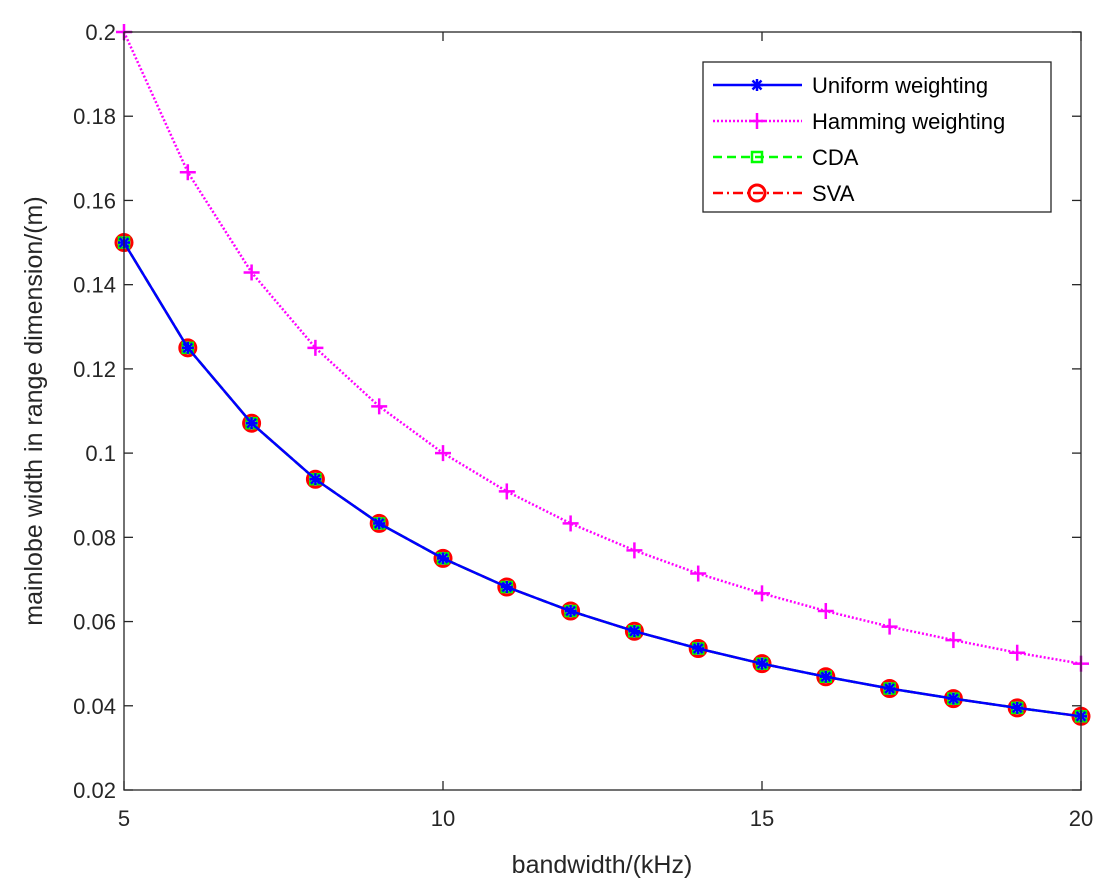 The image size is (1108, 890). Describe the element at coordinates (100, 453) in the screenshot. I see `y-tick-label: 0.1` at that location.